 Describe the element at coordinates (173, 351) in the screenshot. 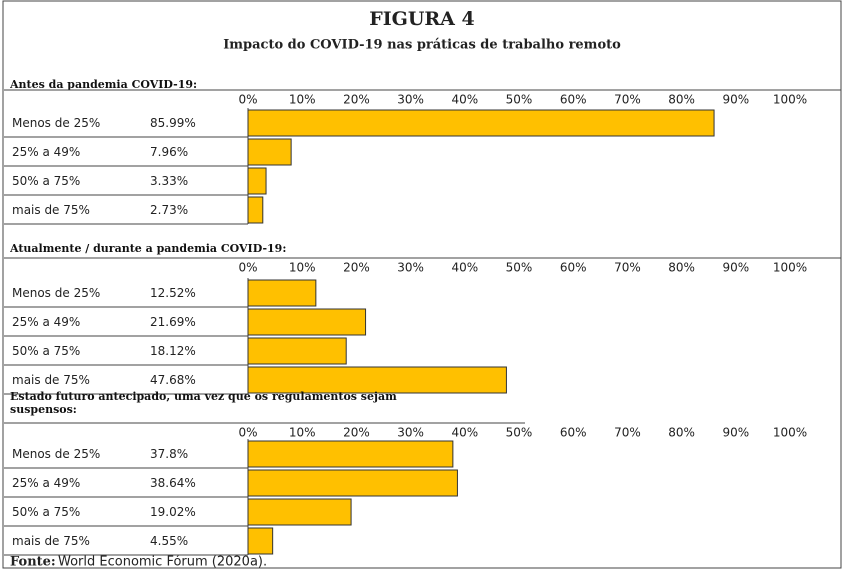

I see `value-label: 18.12%` at that location.